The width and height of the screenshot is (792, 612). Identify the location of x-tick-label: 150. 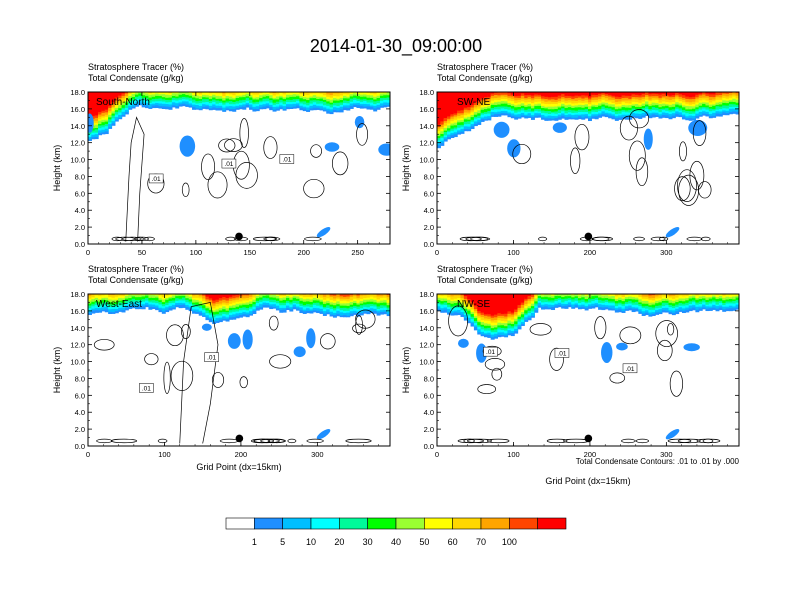
(250, 252).